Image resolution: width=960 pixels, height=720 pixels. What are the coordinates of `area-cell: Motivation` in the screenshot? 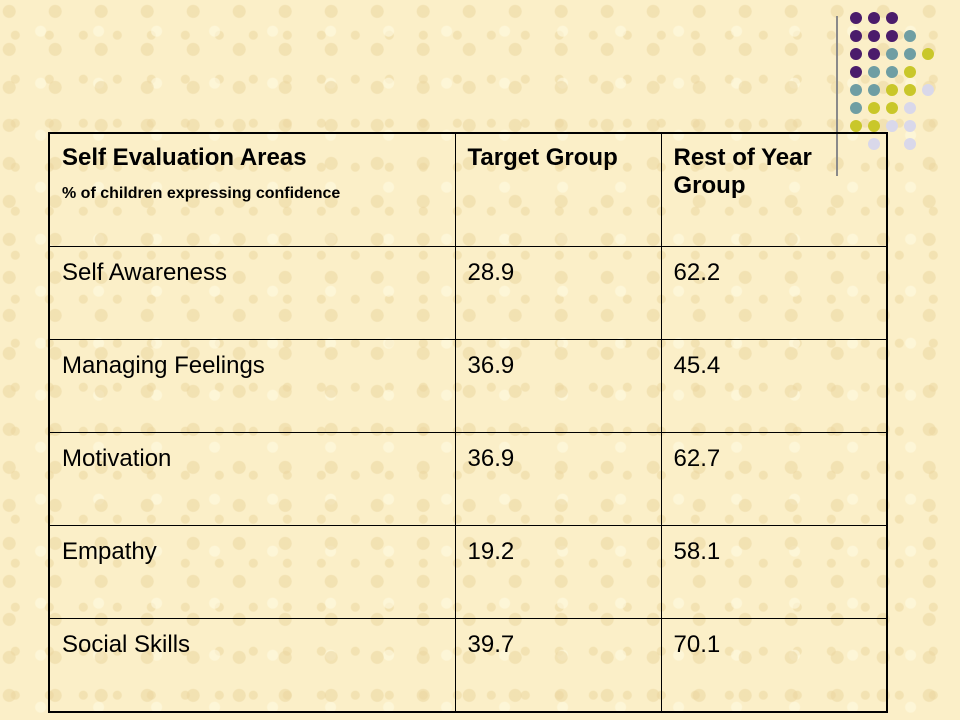 It's located at (252, 479).